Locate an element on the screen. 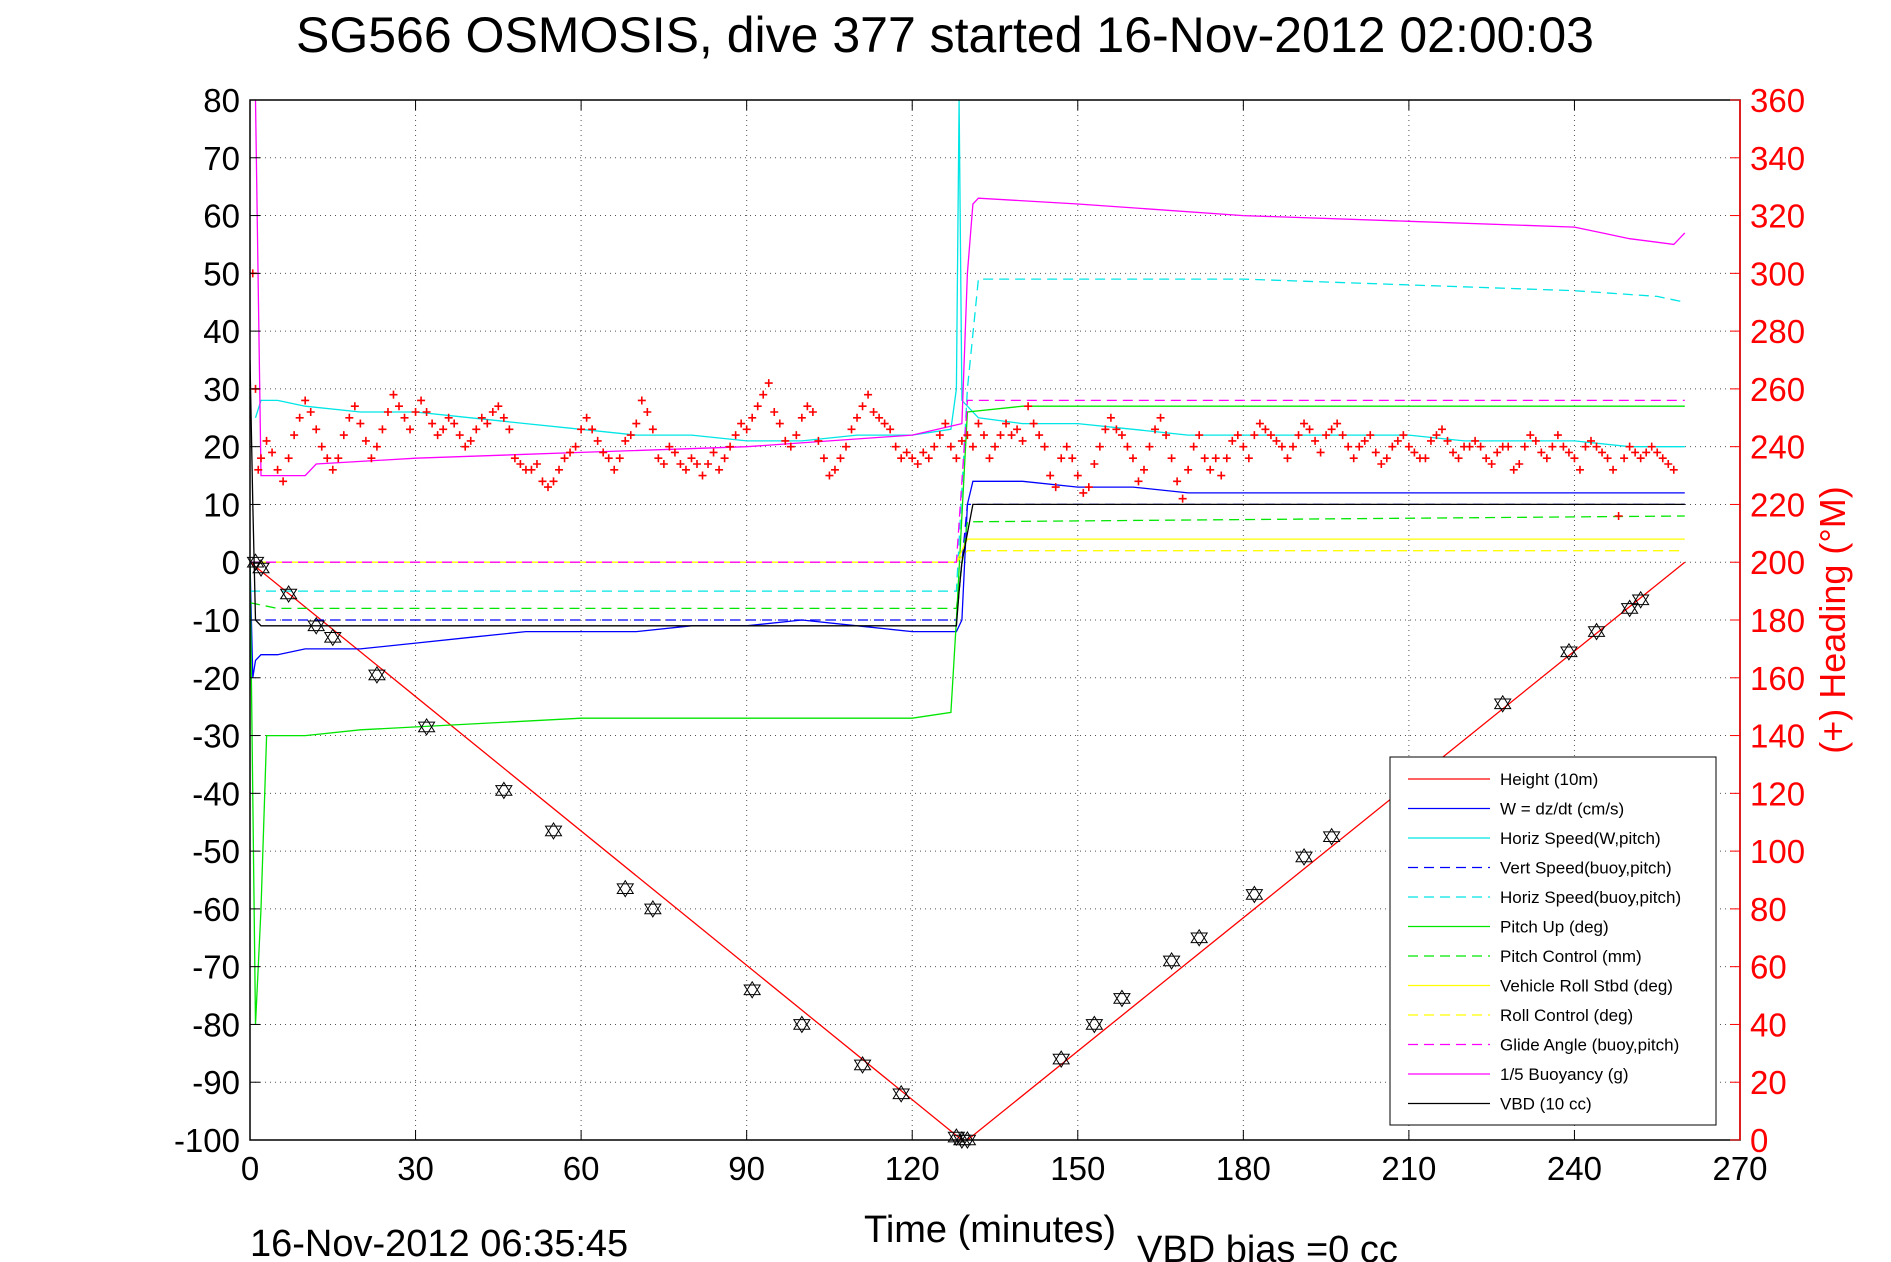 This screenshot has height=1262, width=1891. y-tick-label: 30 is located at coordinates (221, 389).